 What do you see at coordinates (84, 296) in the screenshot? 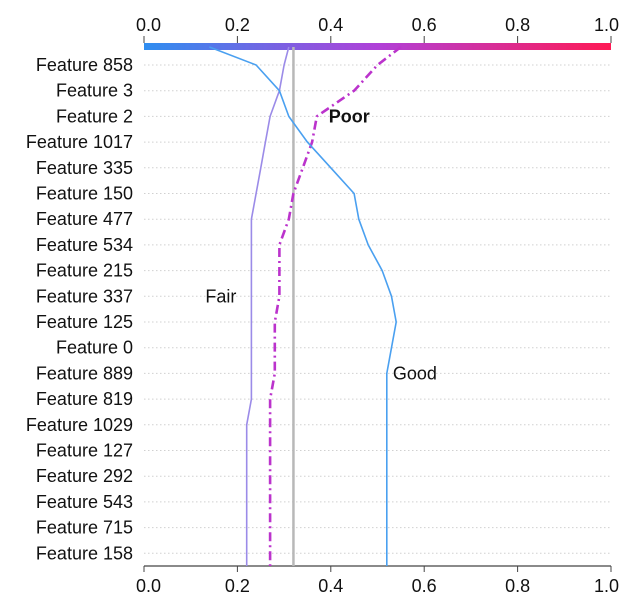
I see `feature-label: Feature 337` at bounding box center [84, 296].